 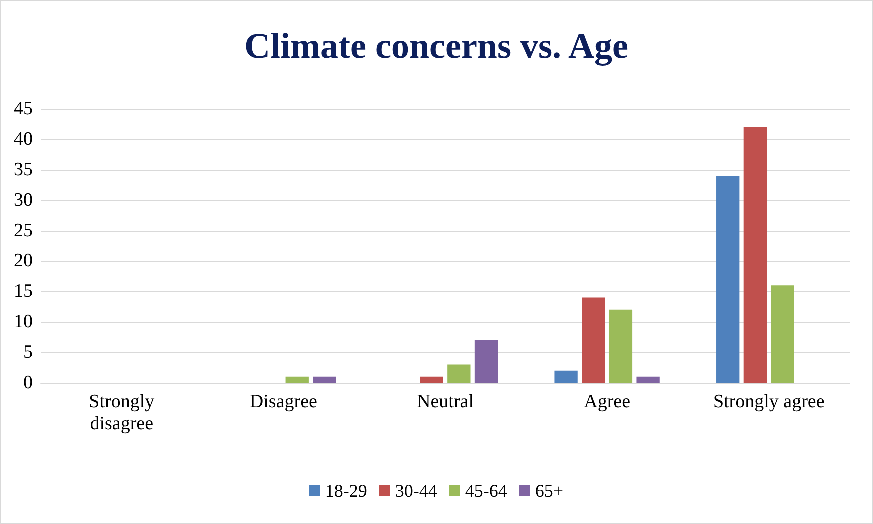 What do you see at coordinates (436, 46) in the screenshot?
I see `chart-title: Climate concerns vs. Age` at bounding box center [436, 46].